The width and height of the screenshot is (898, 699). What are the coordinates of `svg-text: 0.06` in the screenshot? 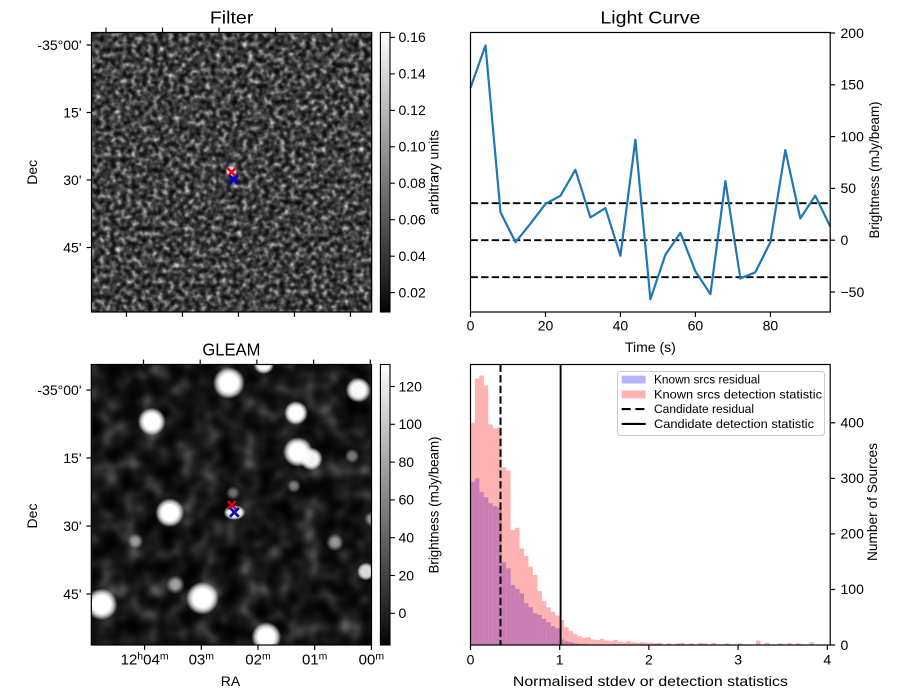 It's located at (412, 220).